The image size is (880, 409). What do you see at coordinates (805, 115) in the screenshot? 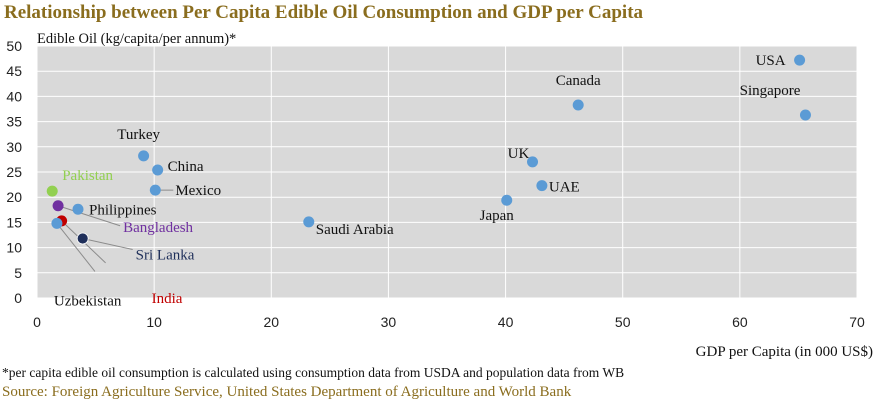
I see `point-singapore` at bounding box center [805, 115].